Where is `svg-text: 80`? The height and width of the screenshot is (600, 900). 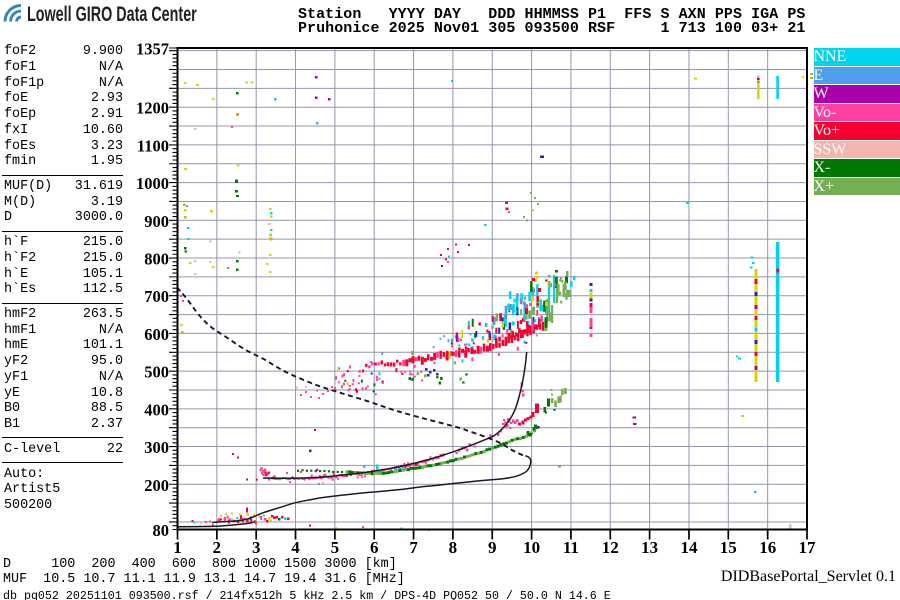
svg-text: 80 is located at coordinates (161, 530).